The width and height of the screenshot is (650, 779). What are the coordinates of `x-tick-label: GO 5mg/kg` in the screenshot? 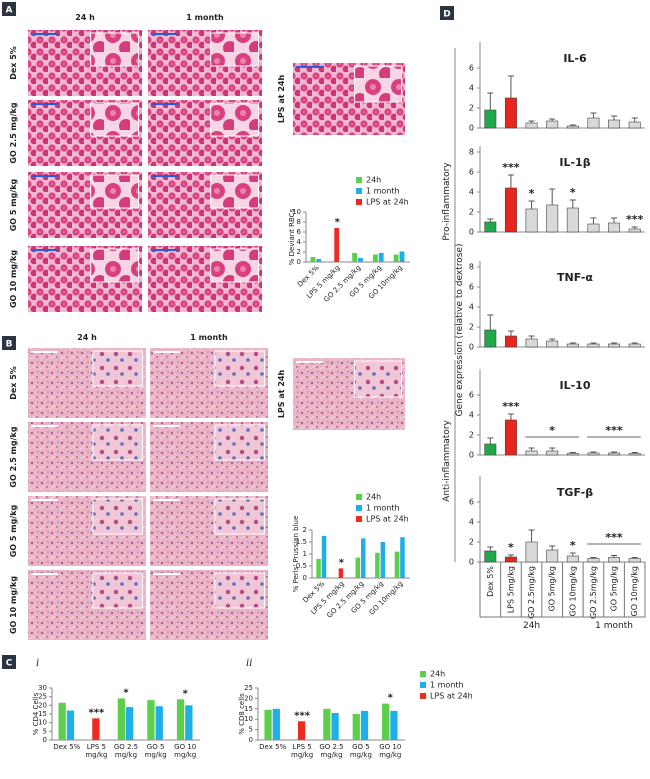 It's located at (614, 588).